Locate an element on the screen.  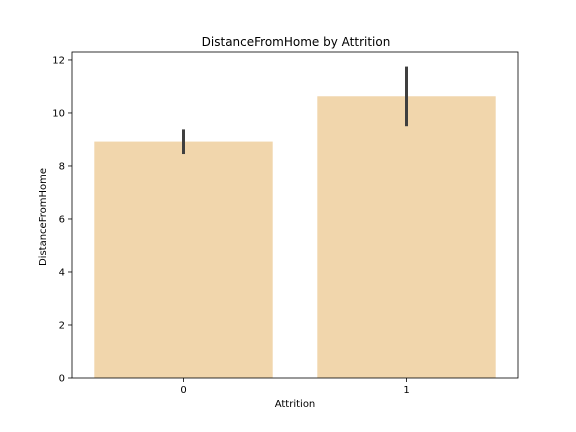
y-tick-label-6: 6 is located at coordinates (62, 219).